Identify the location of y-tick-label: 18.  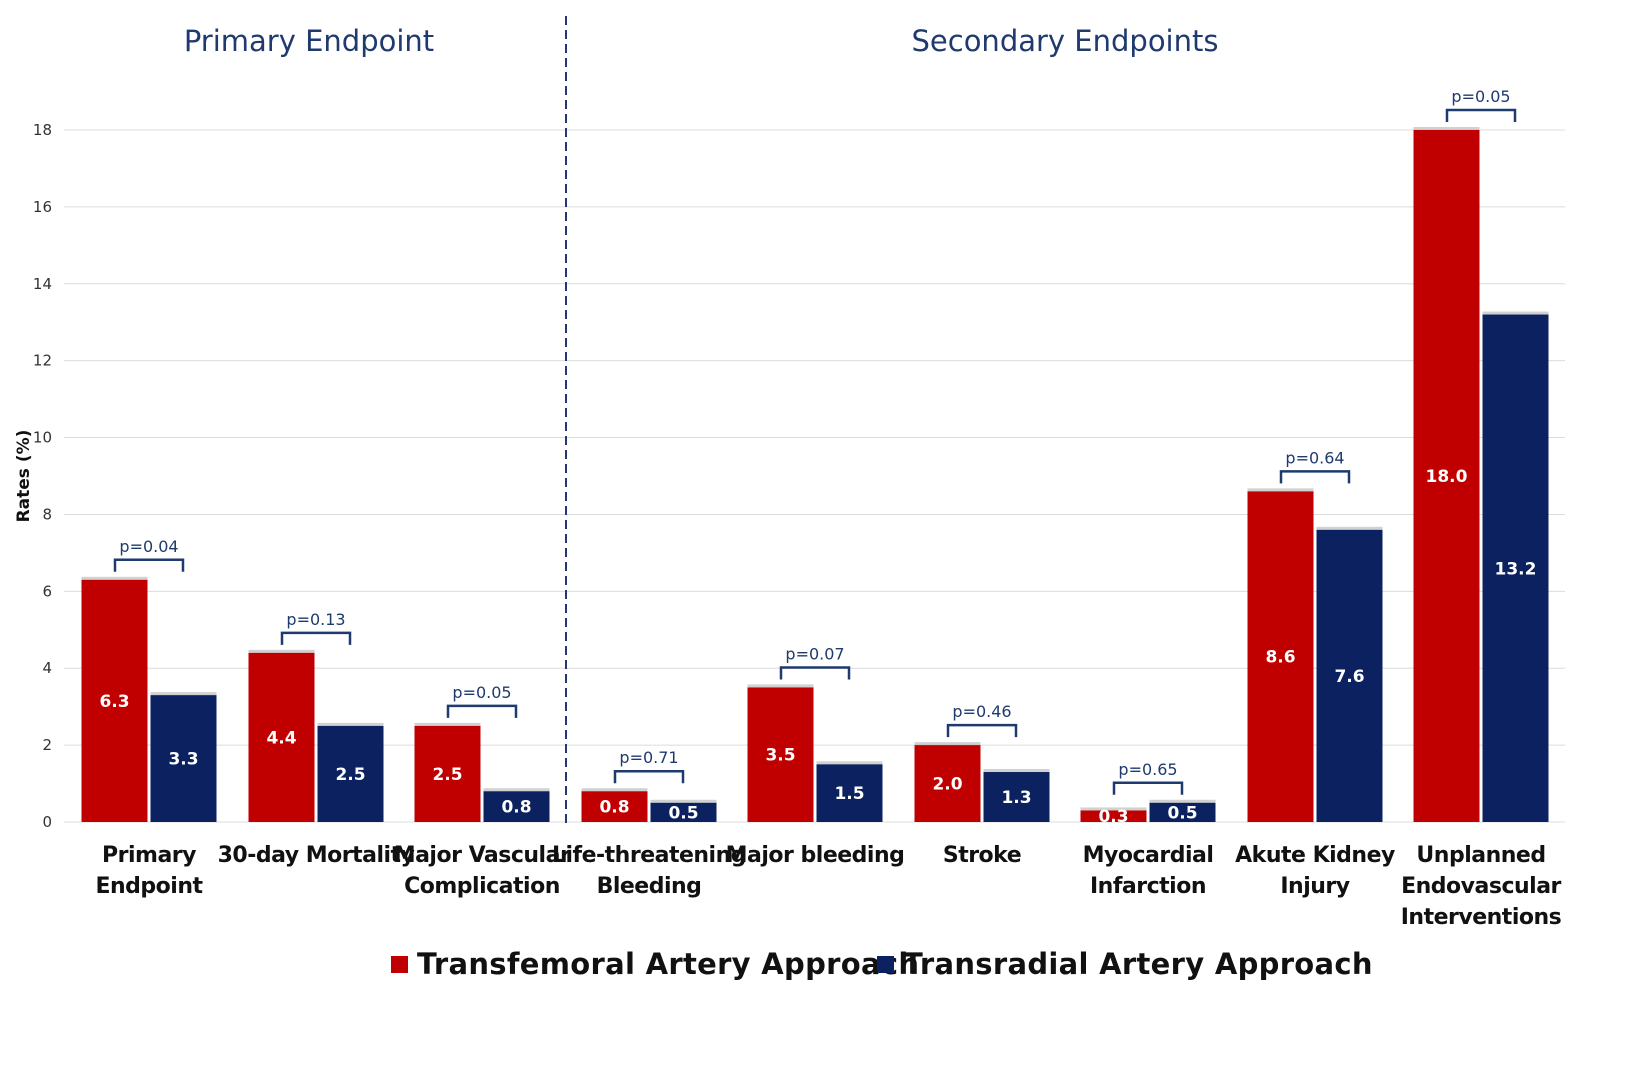
(42, 130).